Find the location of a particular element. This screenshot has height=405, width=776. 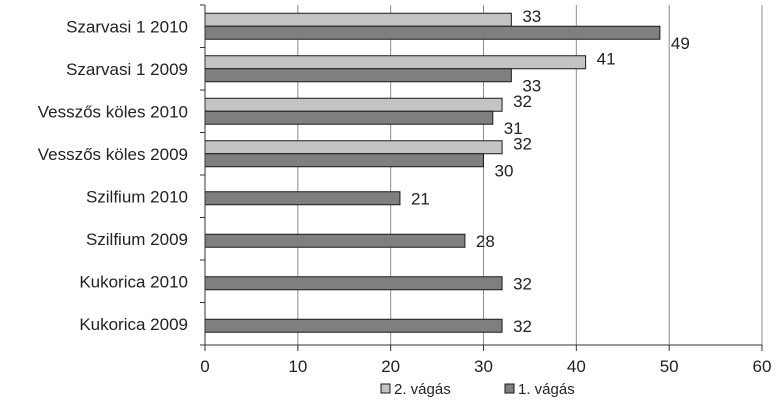

category-label: Szilfium 2010 is located at coordinates (137, 196).